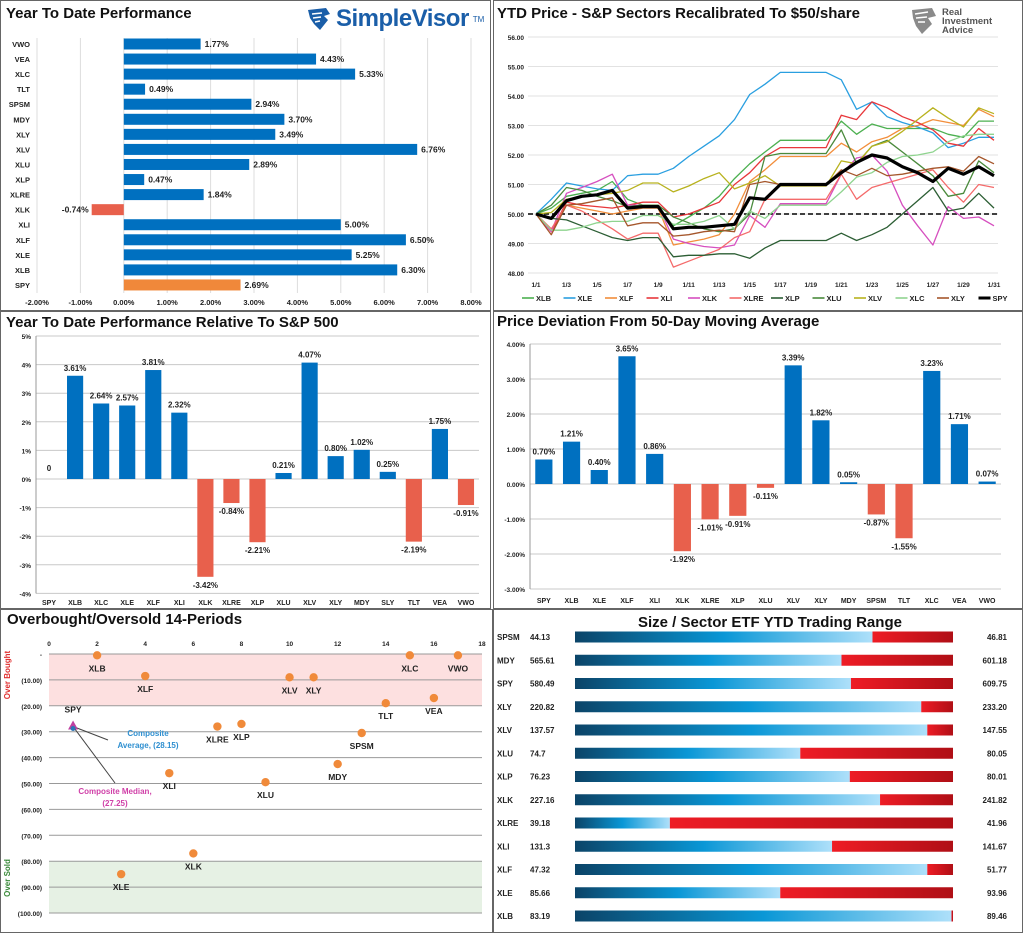 The image size is (1024, 934). Describe the element at coordinates (793, 424) in the screenshot. I see `bar-xlv` at that location.